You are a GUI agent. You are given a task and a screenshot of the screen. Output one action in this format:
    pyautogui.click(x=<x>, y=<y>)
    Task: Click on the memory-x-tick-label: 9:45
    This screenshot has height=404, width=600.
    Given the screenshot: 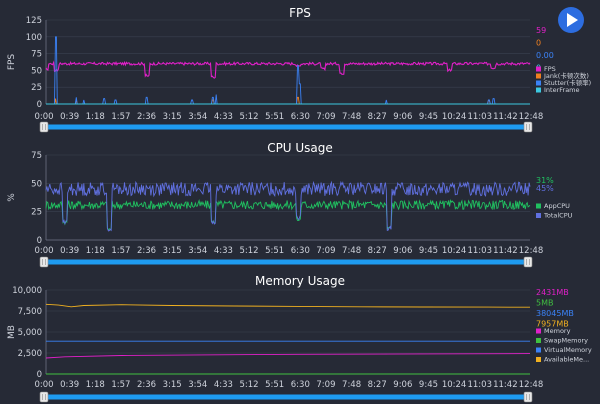 What is the action you would take?
    pyautogui.click(x=428, y=385)
    